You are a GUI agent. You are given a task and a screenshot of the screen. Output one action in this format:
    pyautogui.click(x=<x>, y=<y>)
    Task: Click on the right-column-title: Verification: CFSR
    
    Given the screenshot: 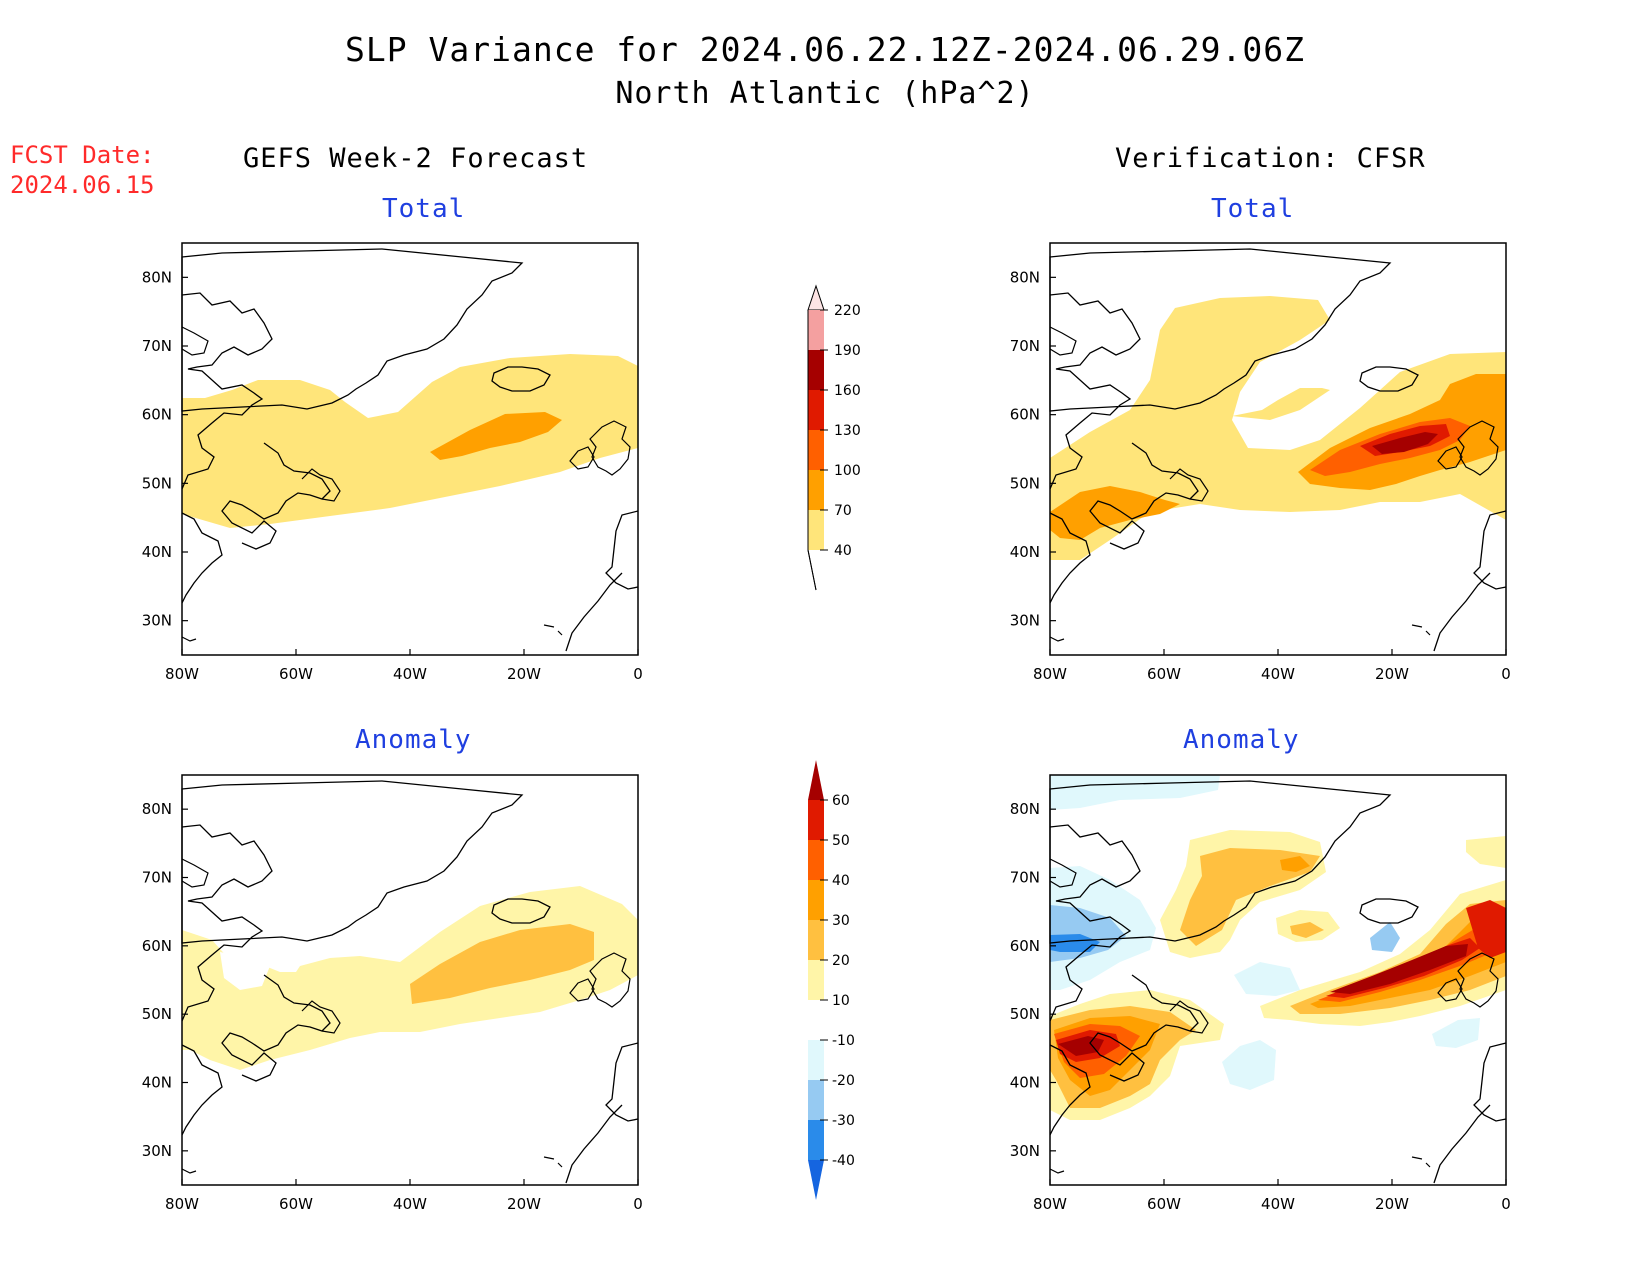 What is the action you would take?
    pyautogui.click(x=1270, y=158)
    